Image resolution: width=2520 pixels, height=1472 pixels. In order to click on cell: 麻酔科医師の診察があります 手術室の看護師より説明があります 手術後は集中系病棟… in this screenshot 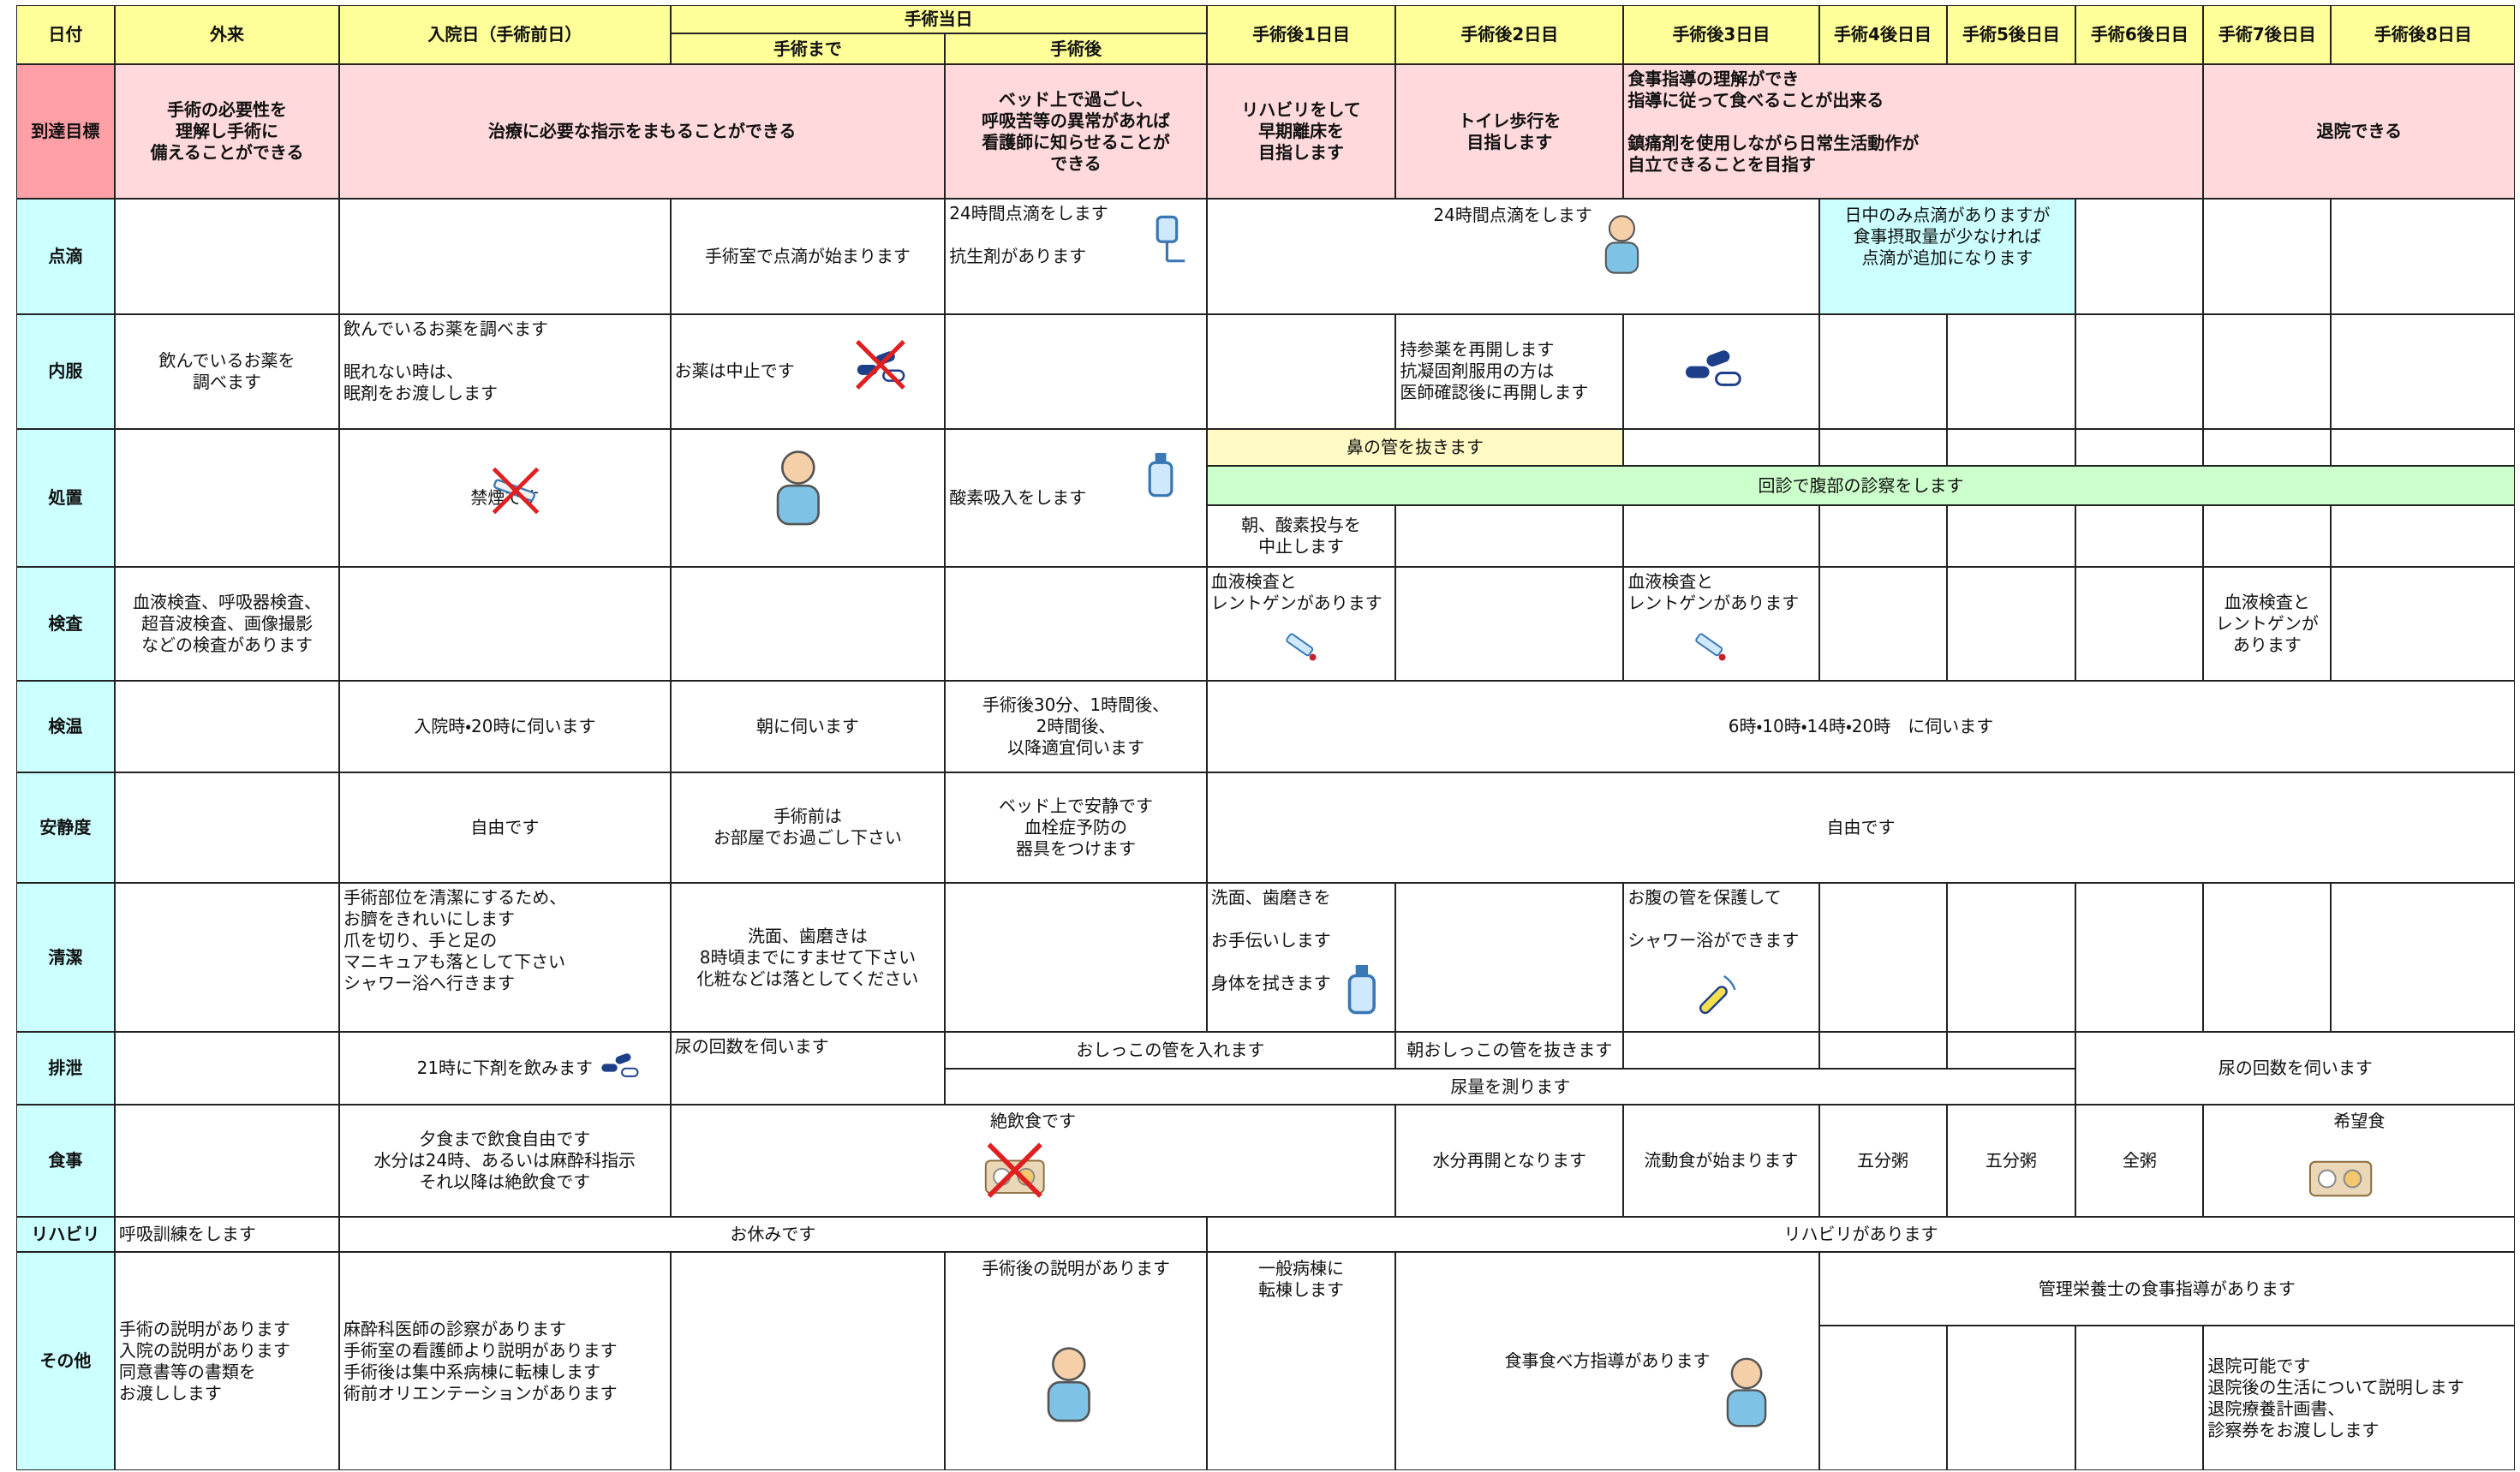, I will do `click(505, 1362)`.